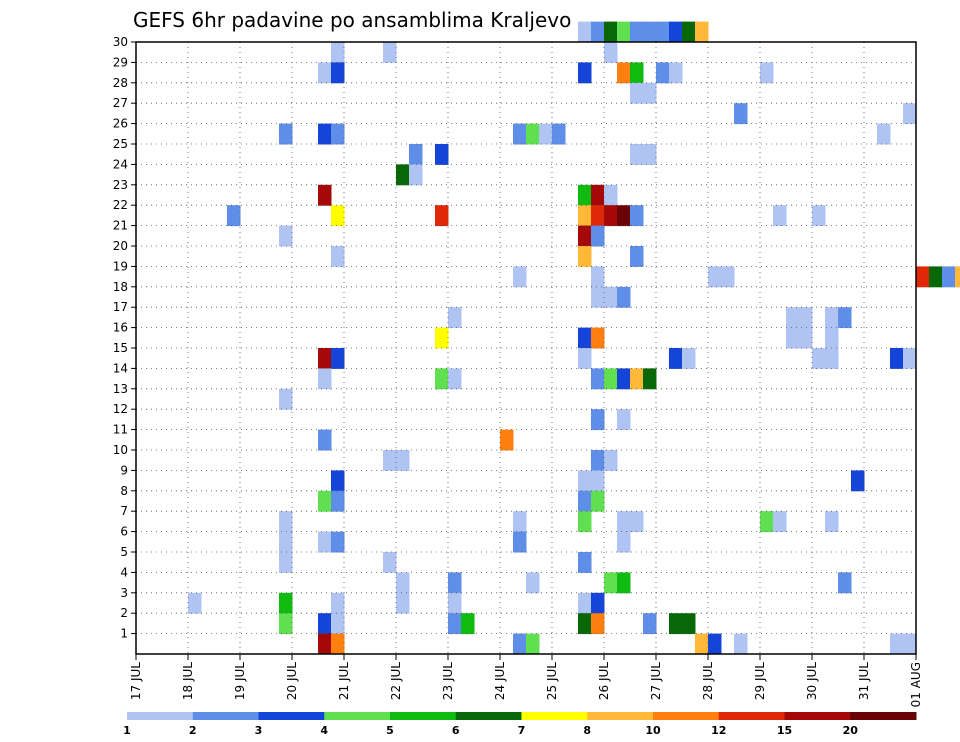 Image resolution: width=960 pixels, height=742 pixels. Describe the element at coordinates (120, 246) in the screenshot. I see `y-tick-label: 20` at that location.